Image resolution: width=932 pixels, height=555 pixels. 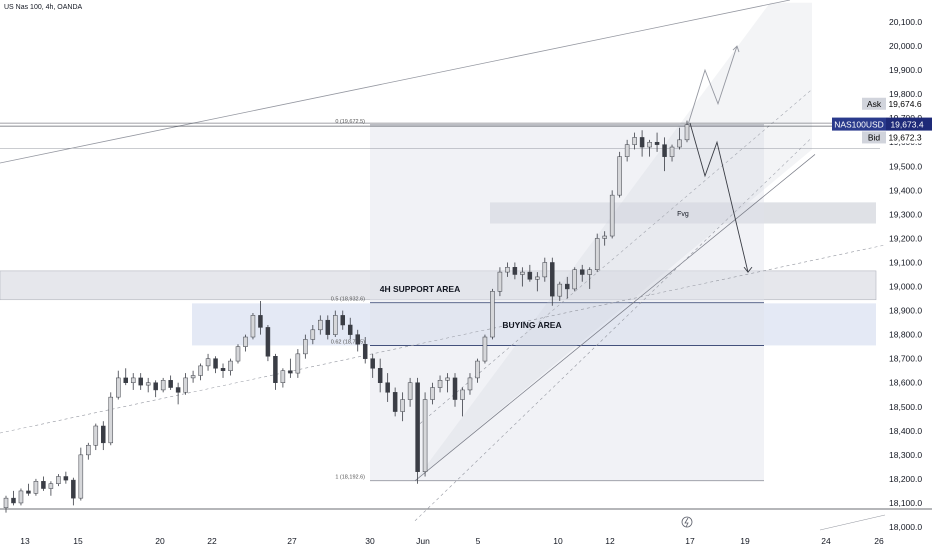 What do you see at coordinates (420, 289) in the screenshot?
I see `support-zone-label: 4H SUPPORT AREA` at bounding box center [420, 289].